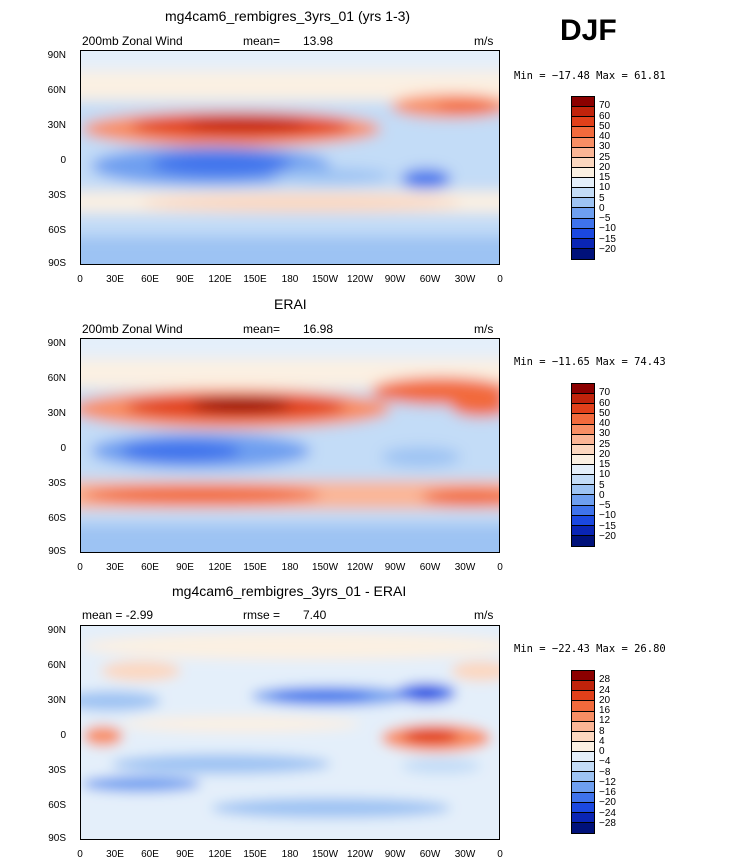 Image resolution: width=732 pixels, height=865 pixels. What do you see at coordinates (185, 279) in the screenshot?
I see `panel-1-x-tick: 90E` at bounding box center [185, 279].